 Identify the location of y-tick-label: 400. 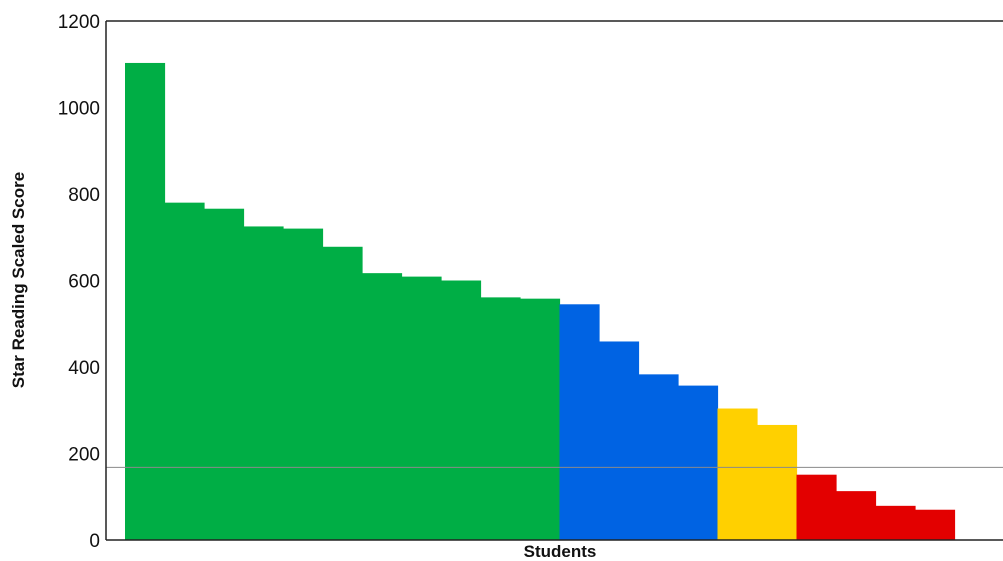
(84, 368).